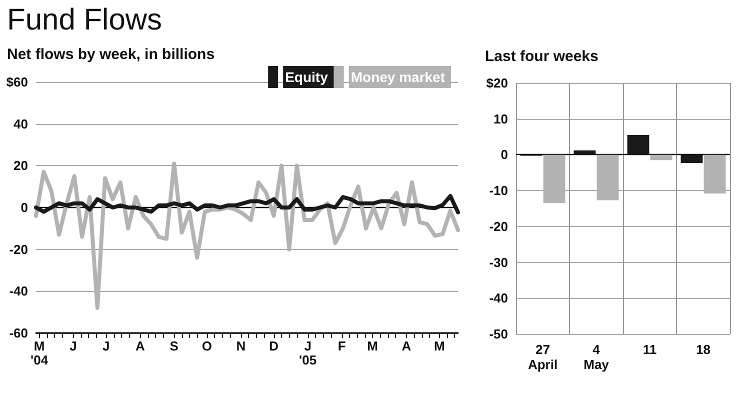 The image size is (740, 395). What do you see at coordinates (306, 77) in the screenshot?
I see `legend-label: Equity` at bounding box center [306, 77].